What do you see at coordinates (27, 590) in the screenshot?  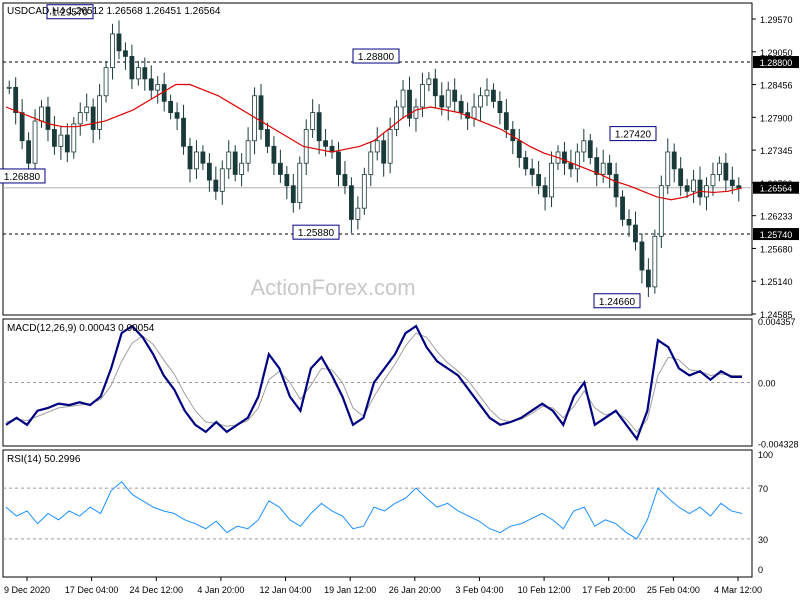 I see `x-tick-label: 9 Dec 2020` at bounding box center [27, 590].